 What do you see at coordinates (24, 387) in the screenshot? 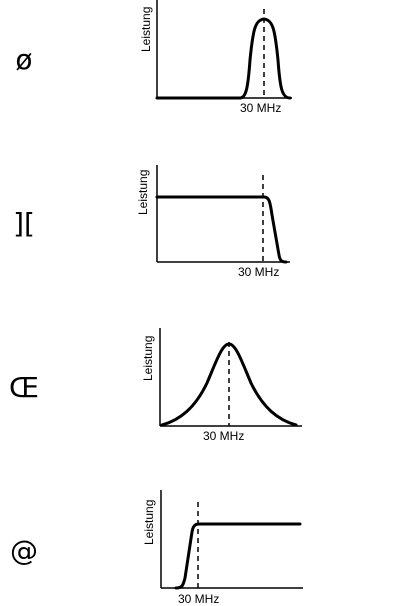
I see `panel-symbol: Œ` at bounding box center [24, 387].